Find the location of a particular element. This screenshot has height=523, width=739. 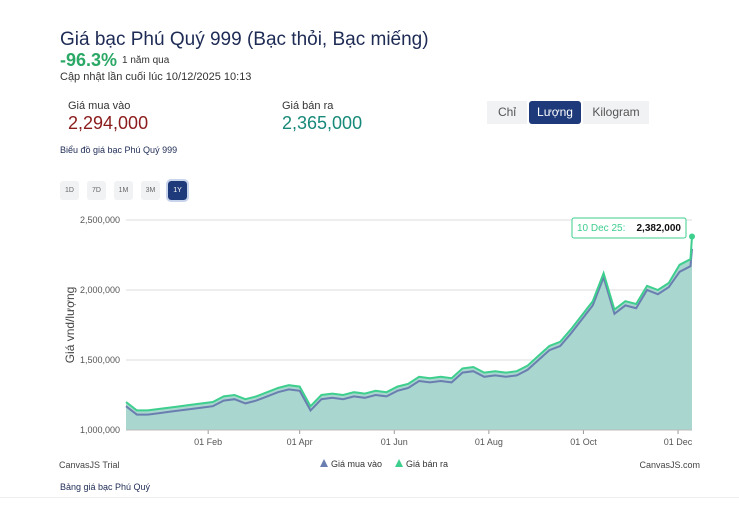

x-tick-label: 01 Jun is located at coordinates (394, 442).